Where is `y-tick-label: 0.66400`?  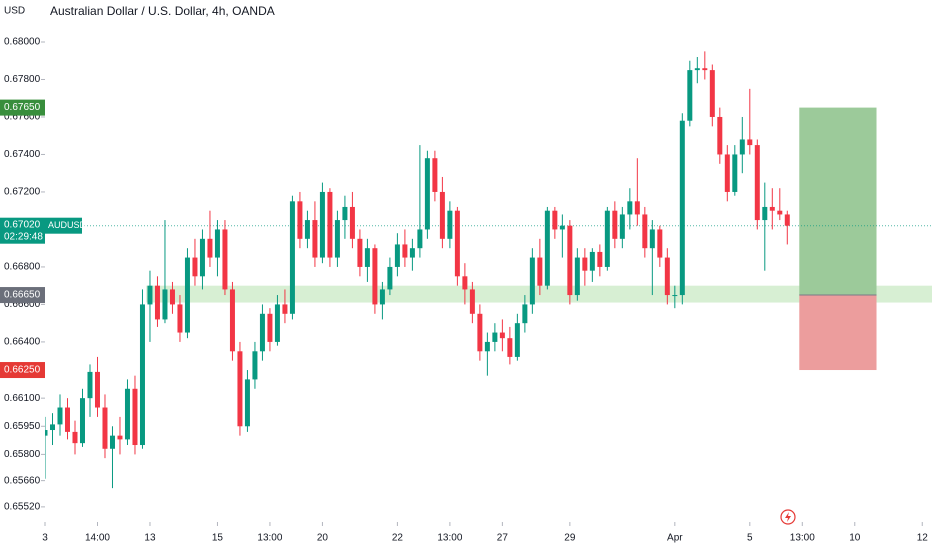 y-tick-label: 0.66400 is located at coordinates (22, 342).